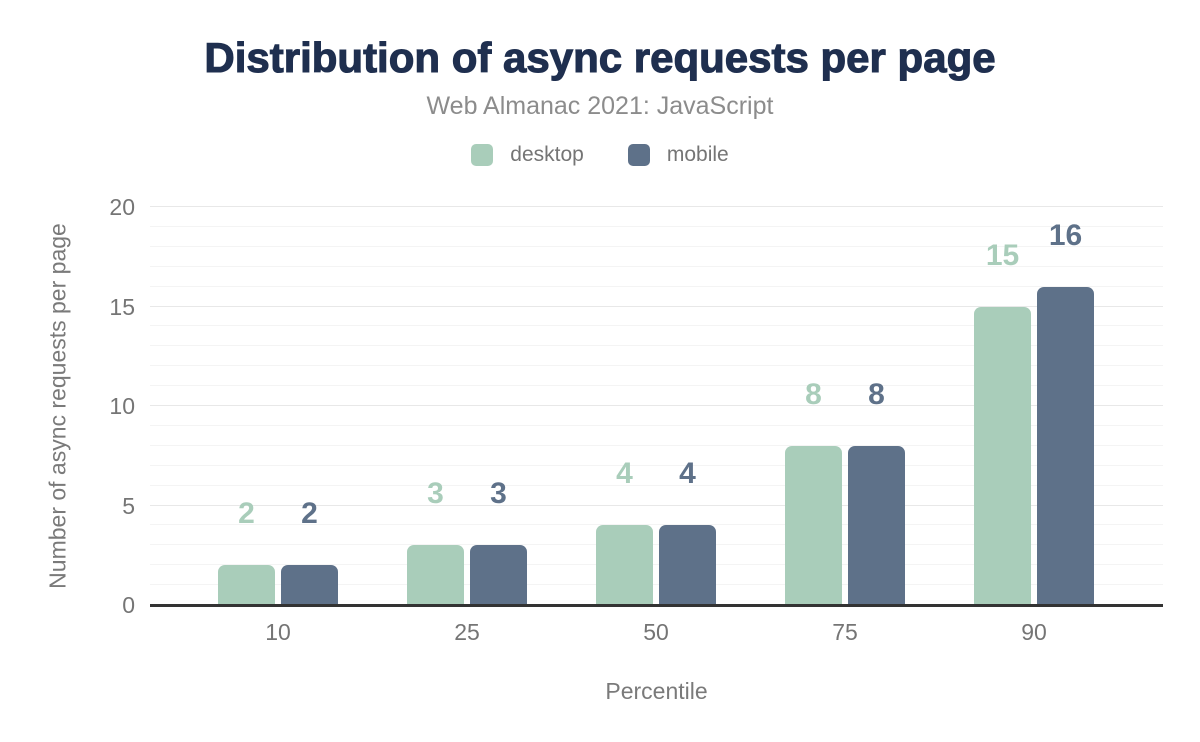  I want to click on x-tick-label: 90, so click(1034, 632).